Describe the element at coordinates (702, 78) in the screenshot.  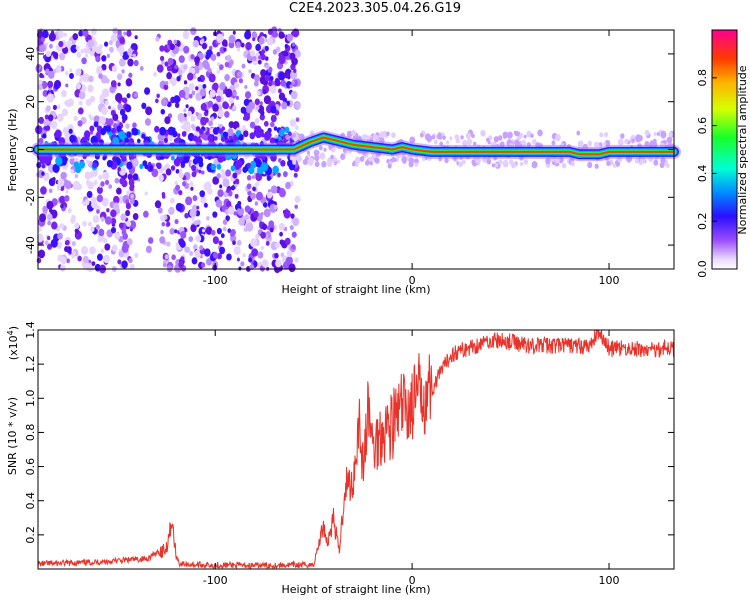
I see `colorbar-tick-label: 0.8` at that location.